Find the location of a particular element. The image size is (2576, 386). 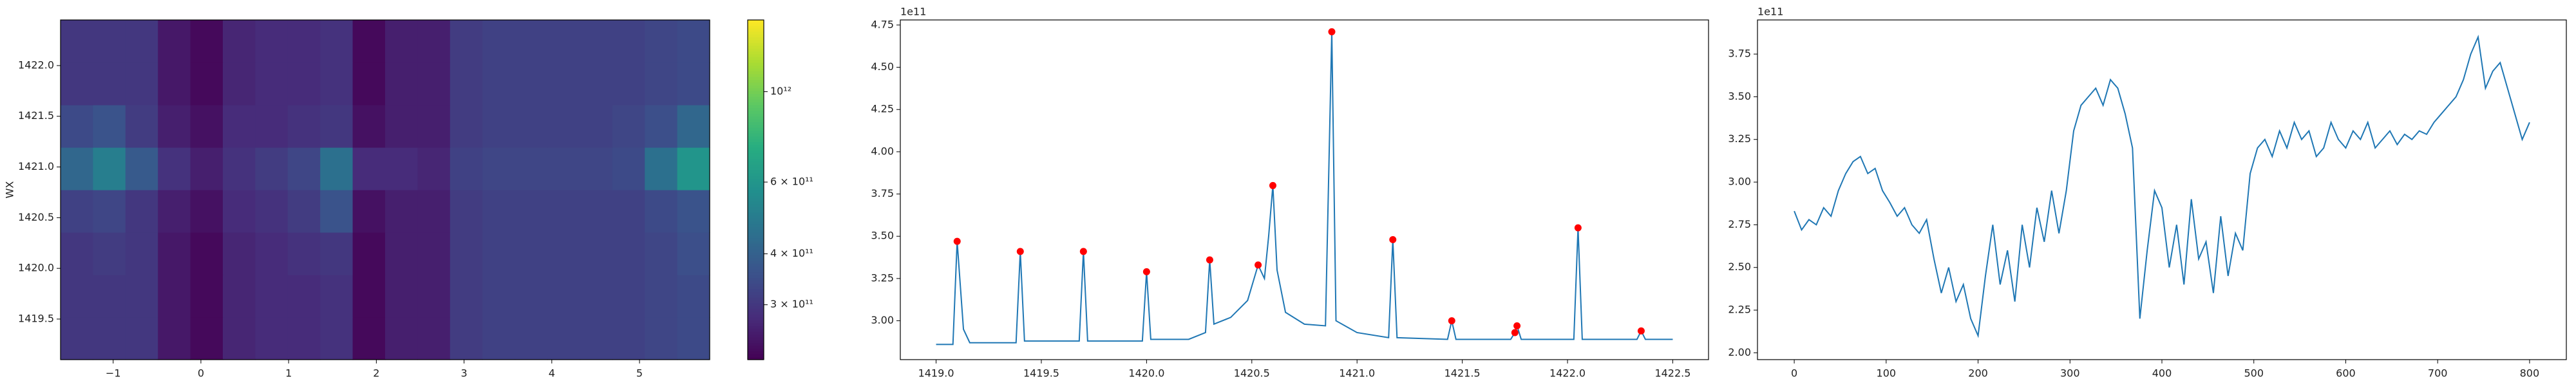

y-tick-label: 3.00 is located at coordinates (1739, 182).